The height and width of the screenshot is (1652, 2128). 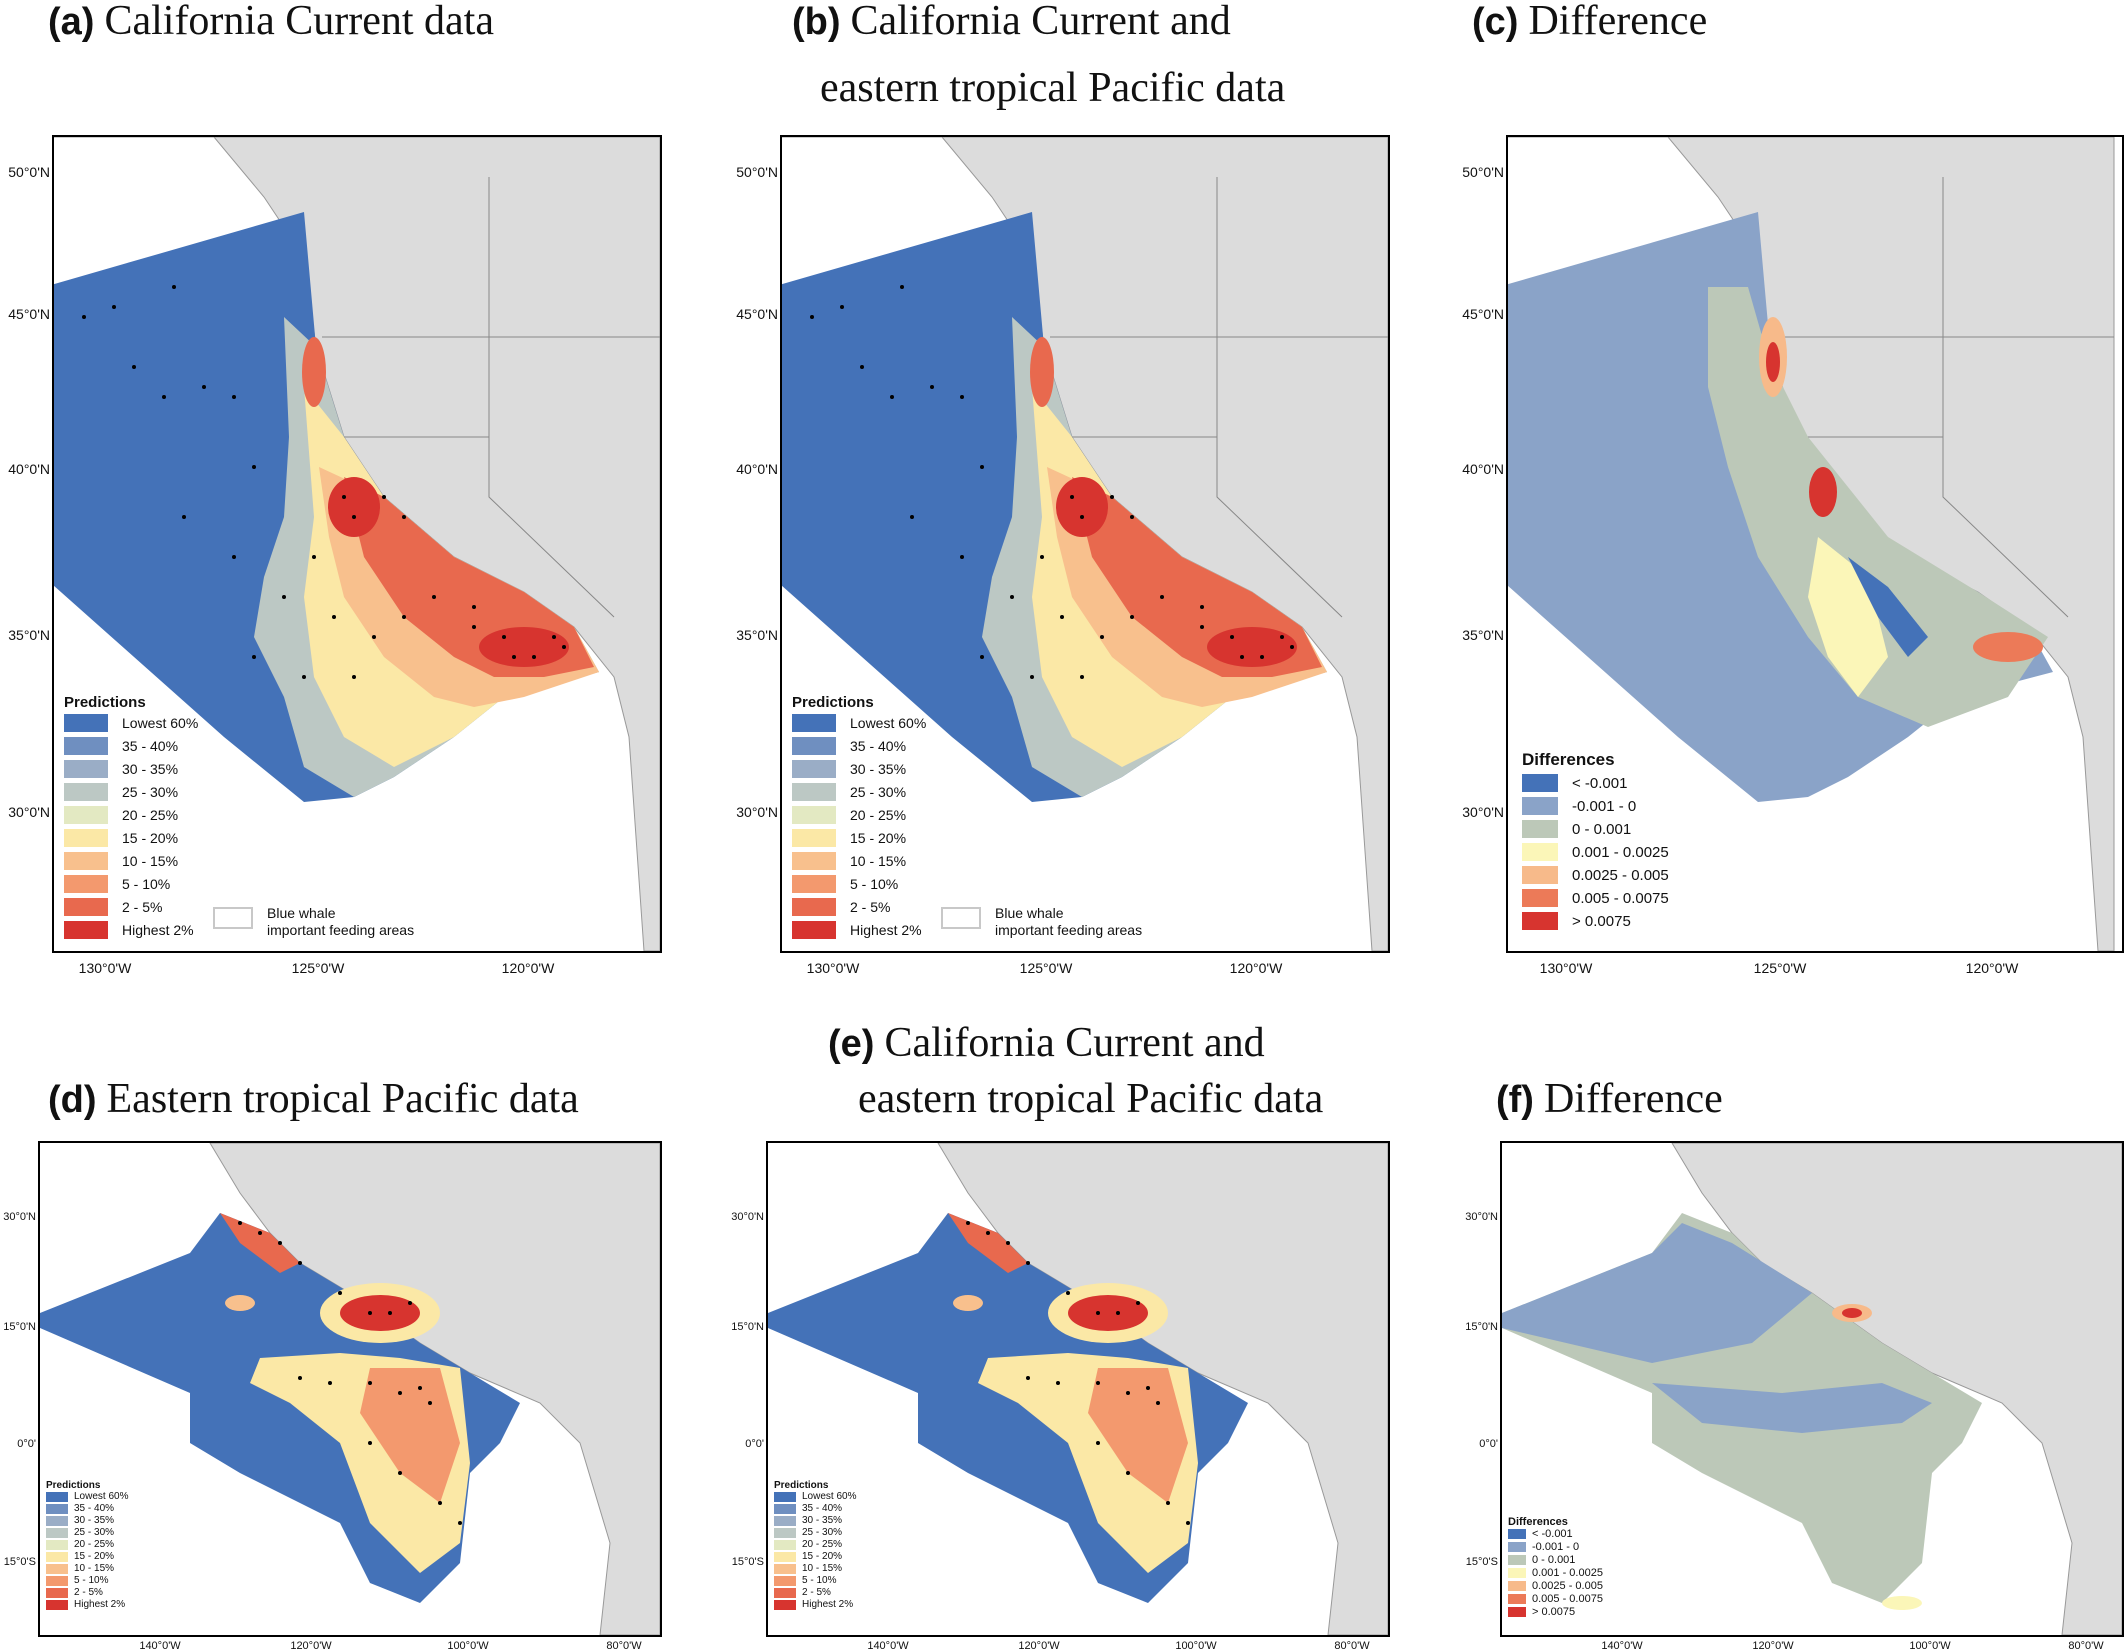 I want to click on map-panel-a, so click(x=357, y=544).